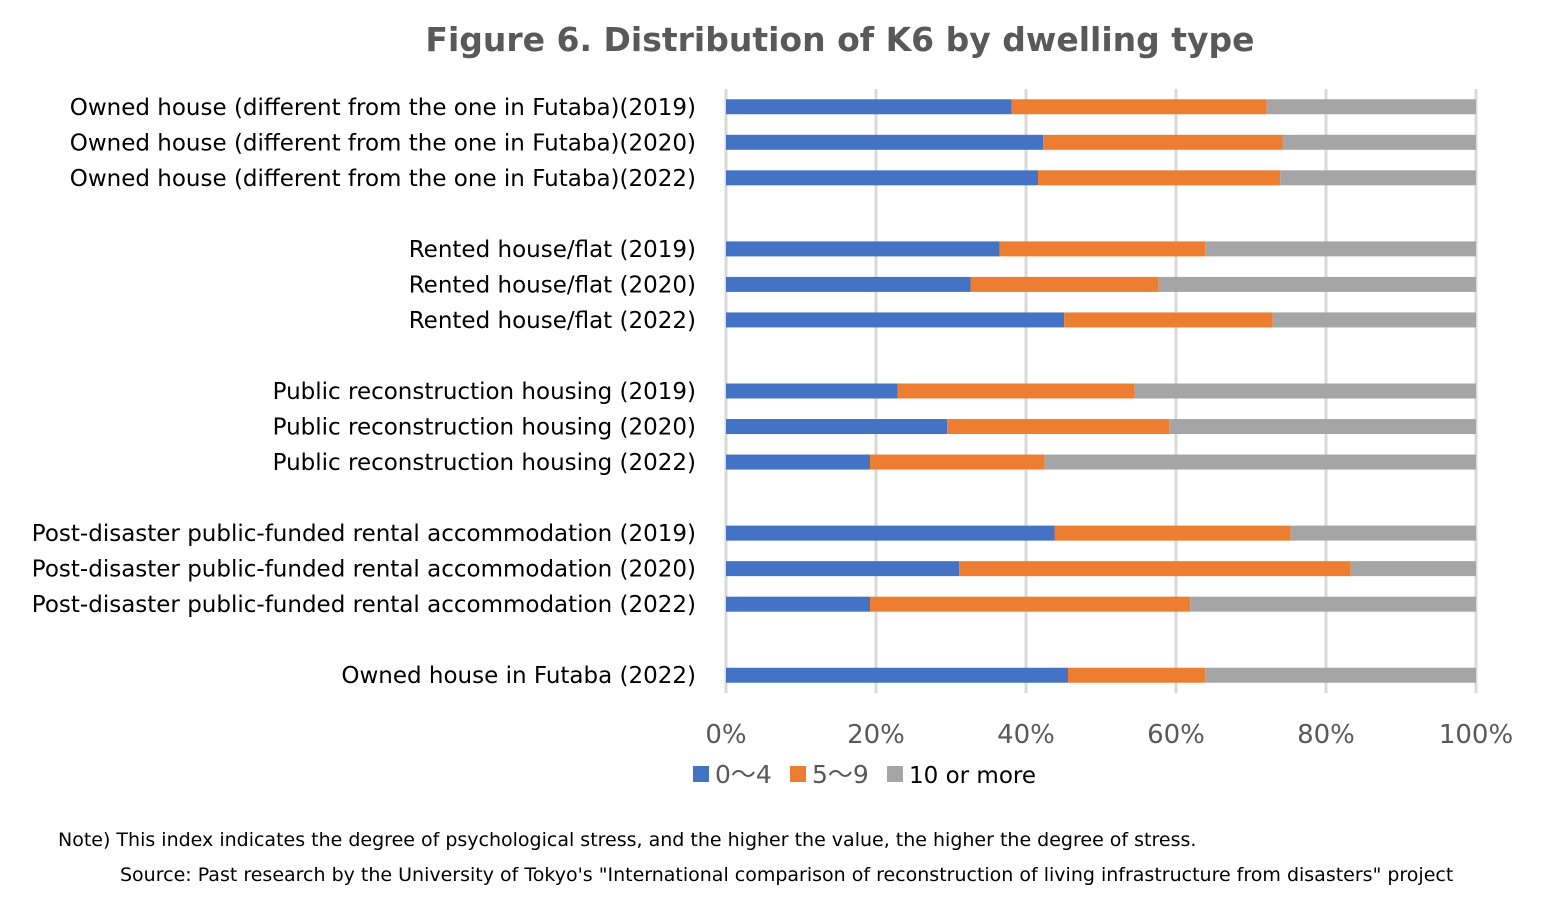 This screenshot has height=918, width=1562. Describe the element at coordinates (725, 735) in the screenshot. I see `x-tick-label: 0%` at that location.